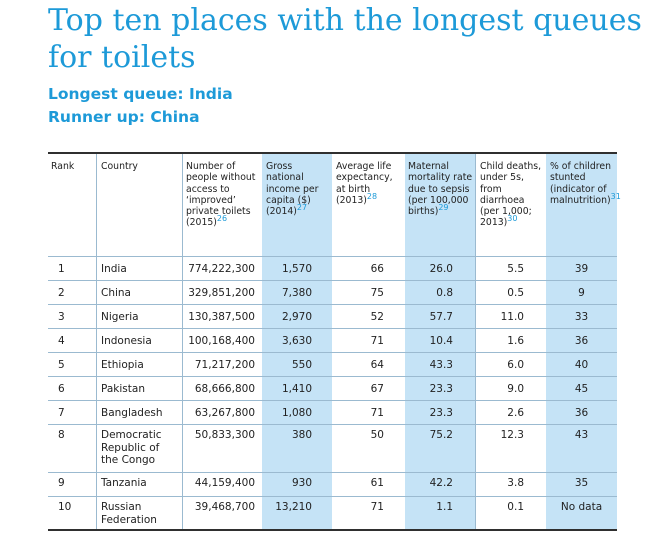  Describe the element at coordinates (61, 389) in the screenshot. I see `cell-rank: 6` at that location.